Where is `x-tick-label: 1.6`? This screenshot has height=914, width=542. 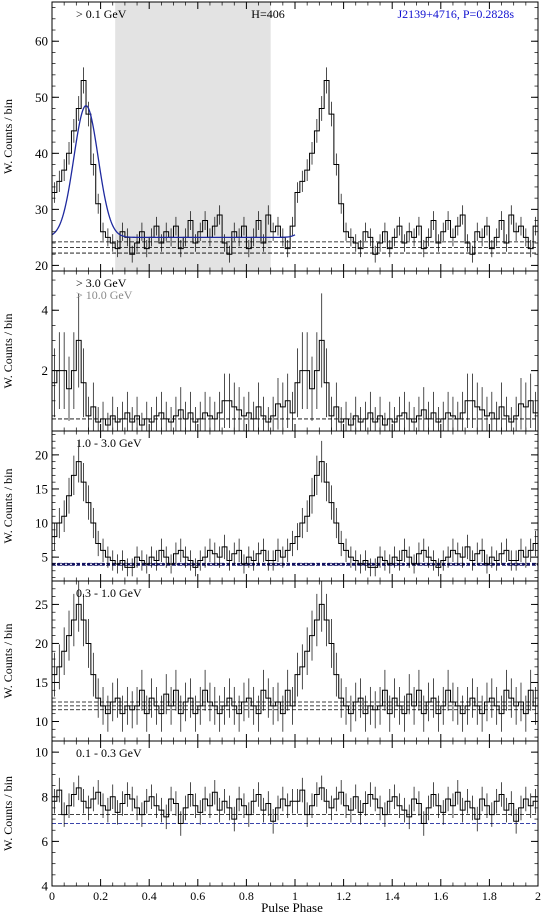
x-tick-label: 1.6 is located at coordinates (440, 896).